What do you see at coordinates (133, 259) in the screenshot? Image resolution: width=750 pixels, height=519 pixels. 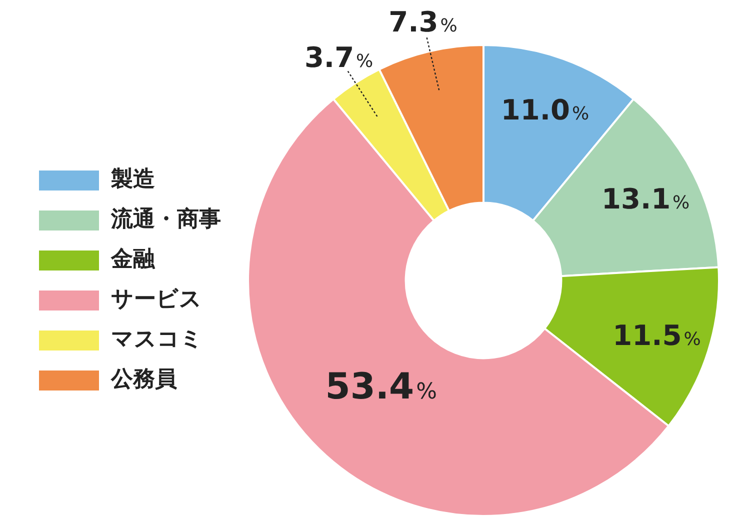 I see `legend-label: 金融` at bounding box center [133, 259].